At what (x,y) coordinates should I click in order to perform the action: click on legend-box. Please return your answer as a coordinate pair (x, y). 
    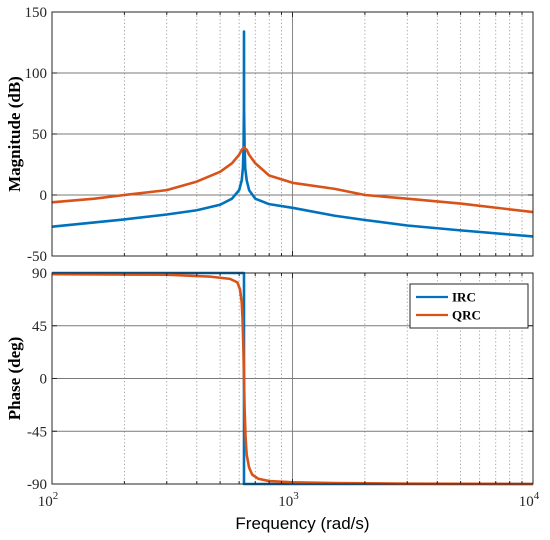
    Looking at the image, I should click on (469, 306).